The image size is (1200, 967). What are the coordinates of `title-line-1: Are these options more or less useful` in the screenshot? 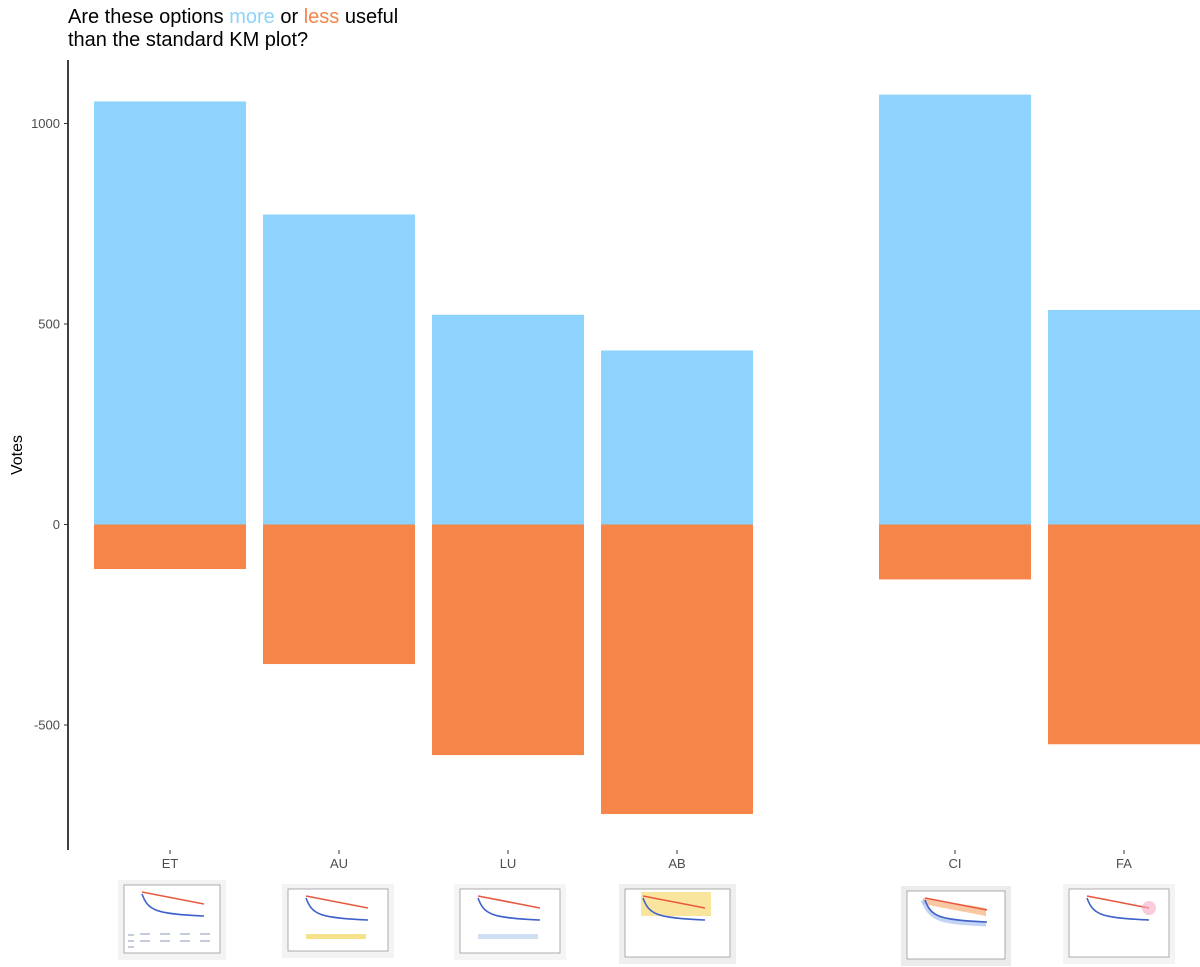 It's located at (233, 17).